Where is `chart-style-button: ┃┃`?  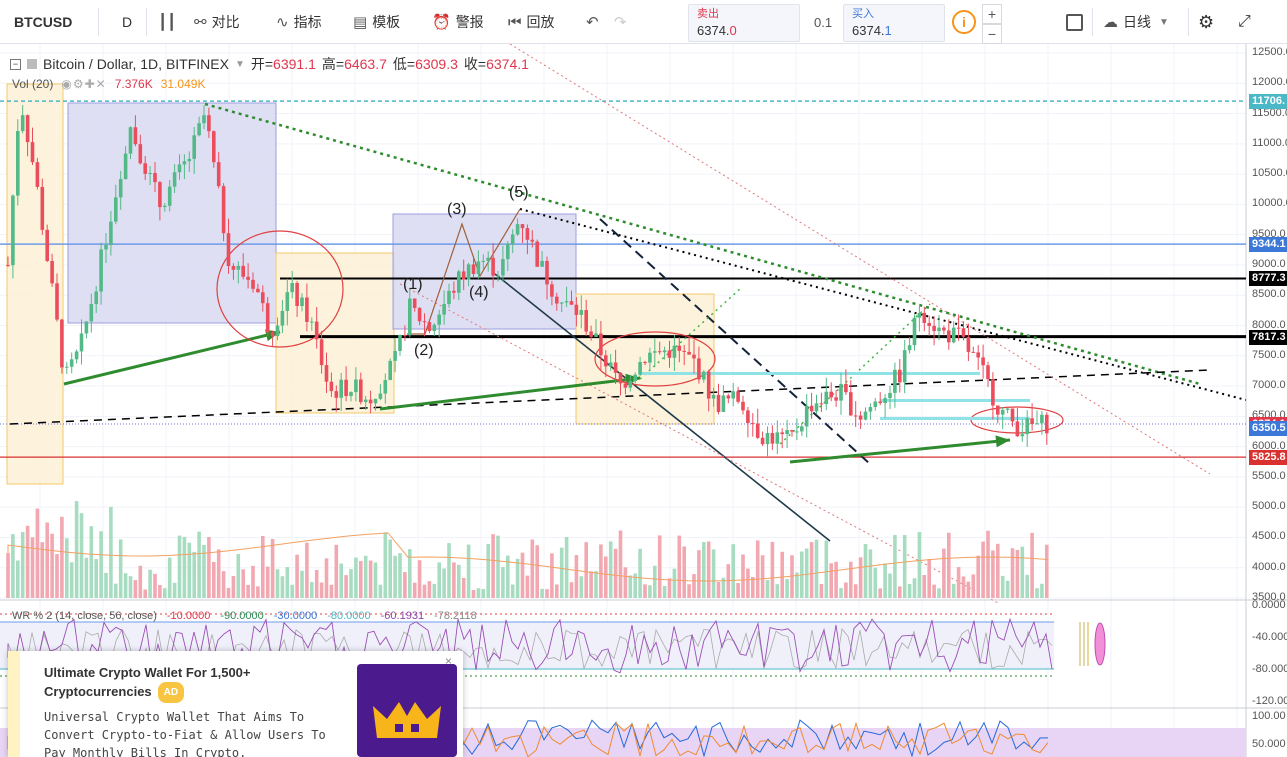 chart-style-button: ┃┃ is located at coordinates (169, 22).